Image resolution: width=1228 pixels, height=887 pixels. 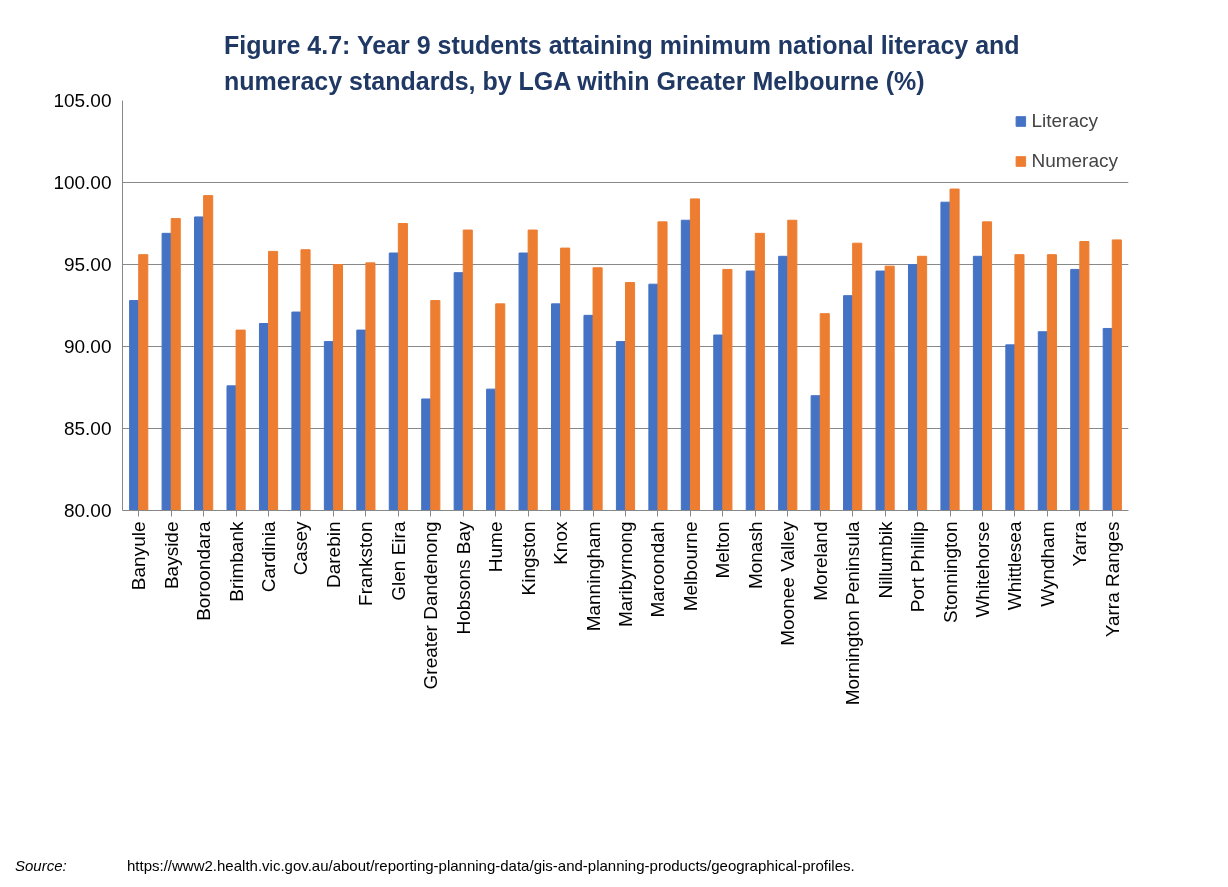 What do you see at coordinates (269, 557) in the screenshot?
I see `x-tick-label: Cardinia` at bounding box center [269, 557].